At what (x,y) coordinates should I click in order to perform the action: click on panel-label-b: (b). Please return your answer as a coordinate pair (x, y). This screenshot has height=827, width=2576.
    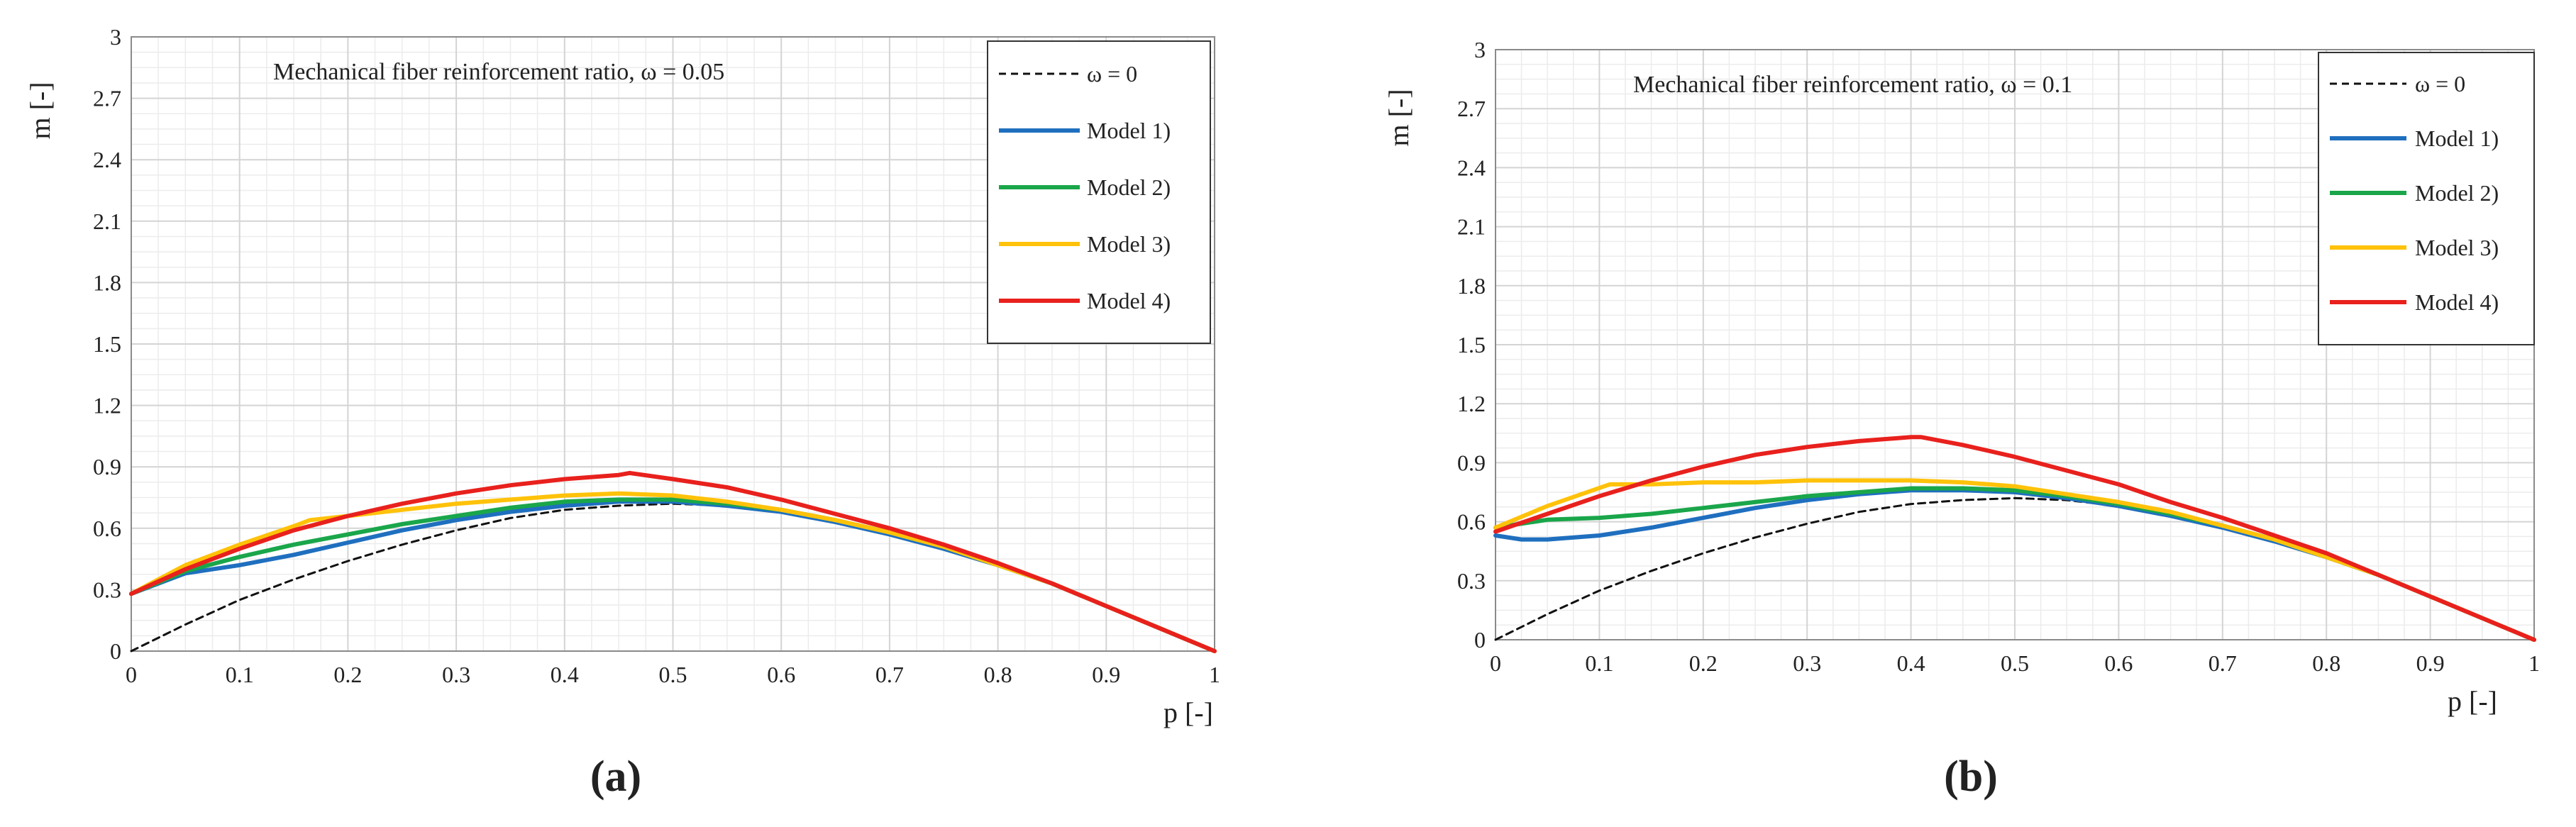
    Looking at the image, I should click on (1971, 777).